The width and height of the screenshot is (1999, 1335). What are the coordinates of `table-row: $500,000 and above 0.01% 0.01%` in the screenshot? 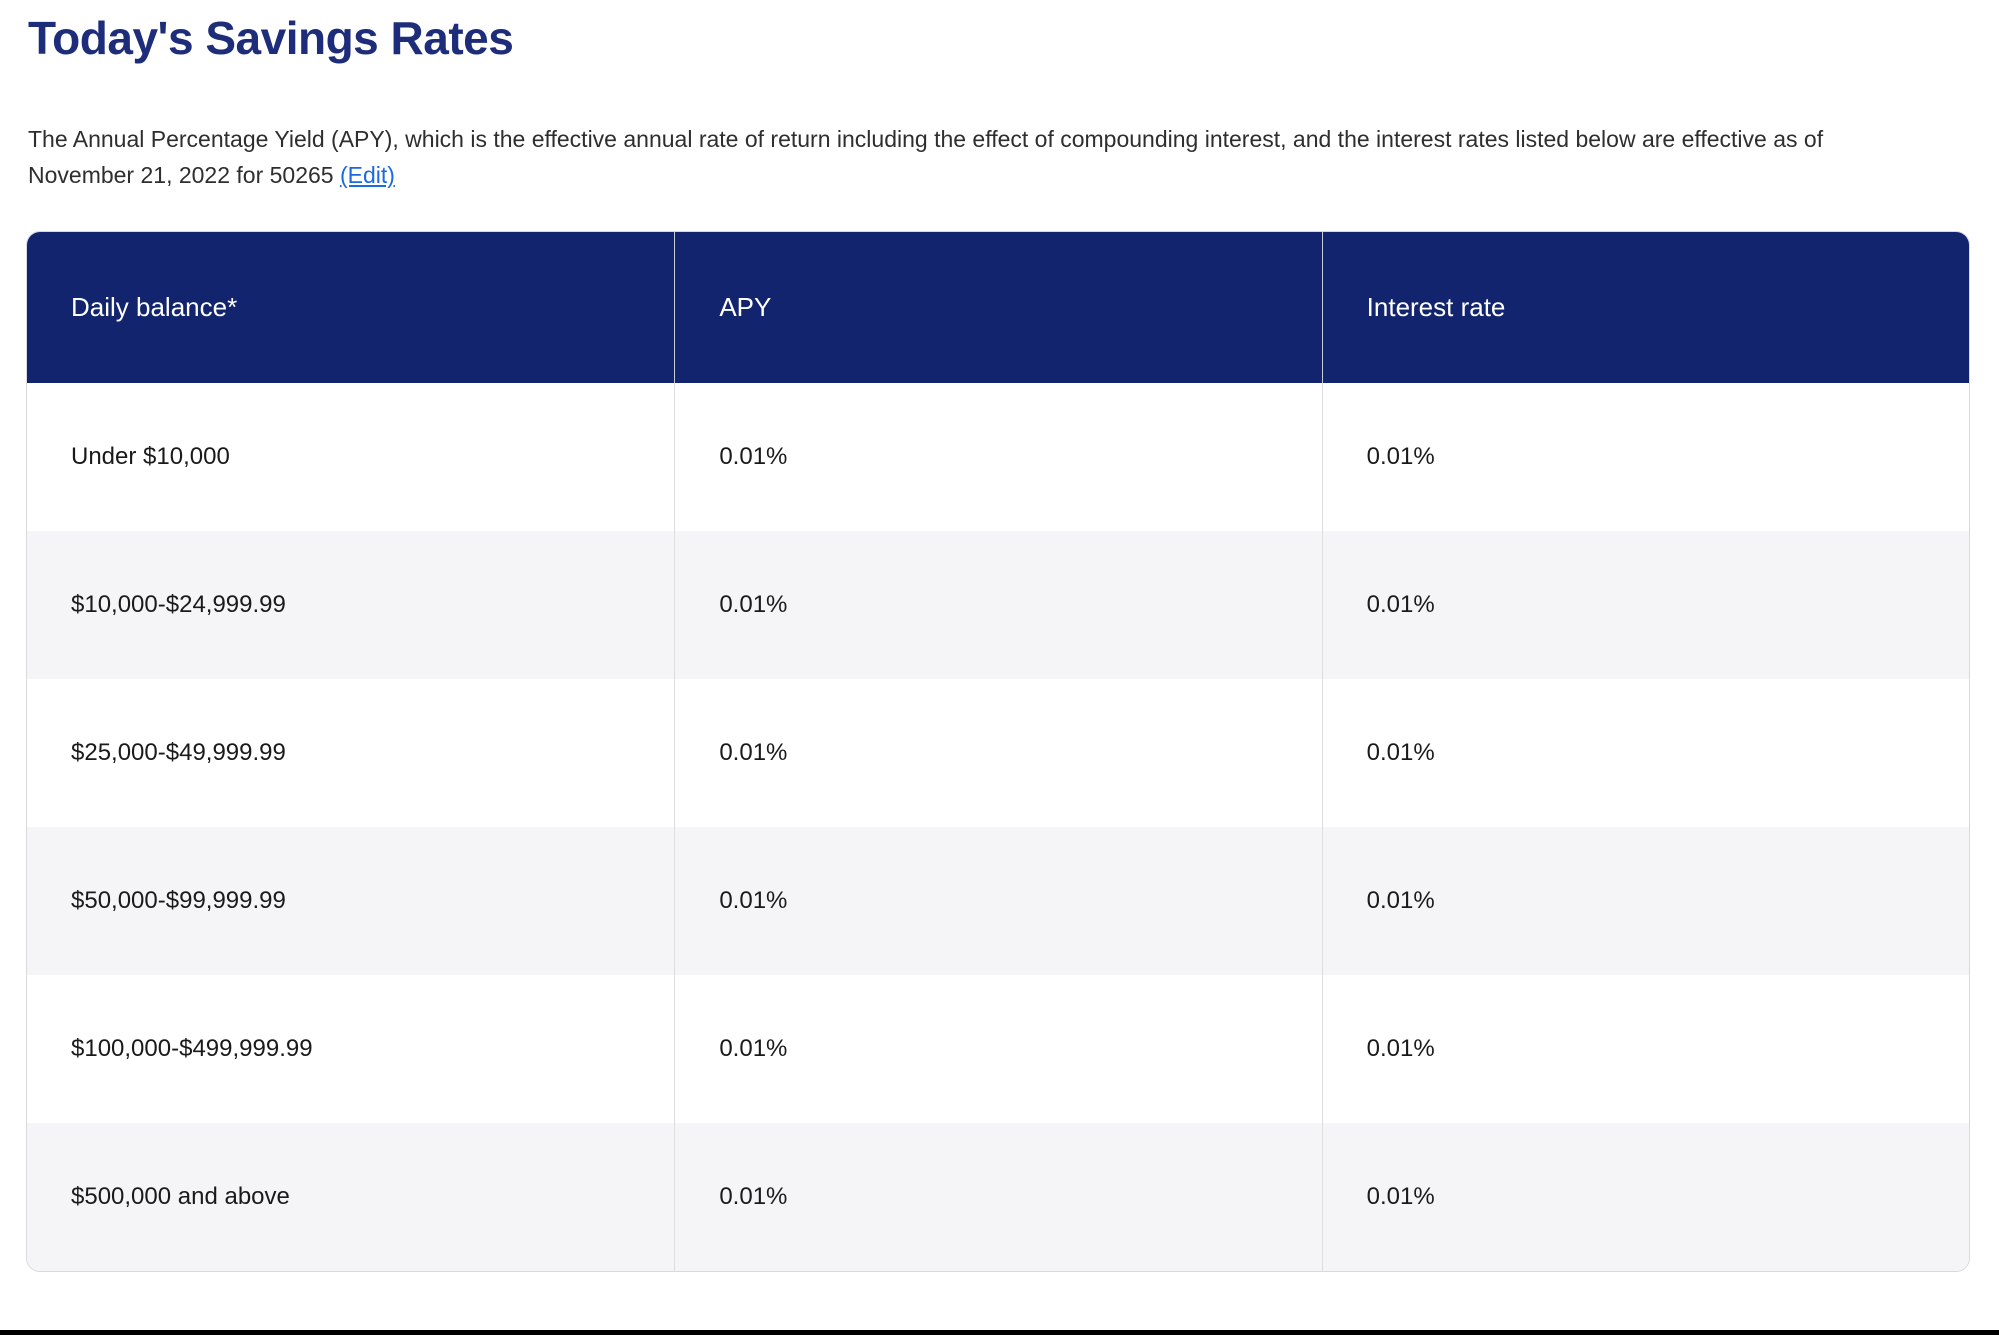 It's located at (998, 1197).